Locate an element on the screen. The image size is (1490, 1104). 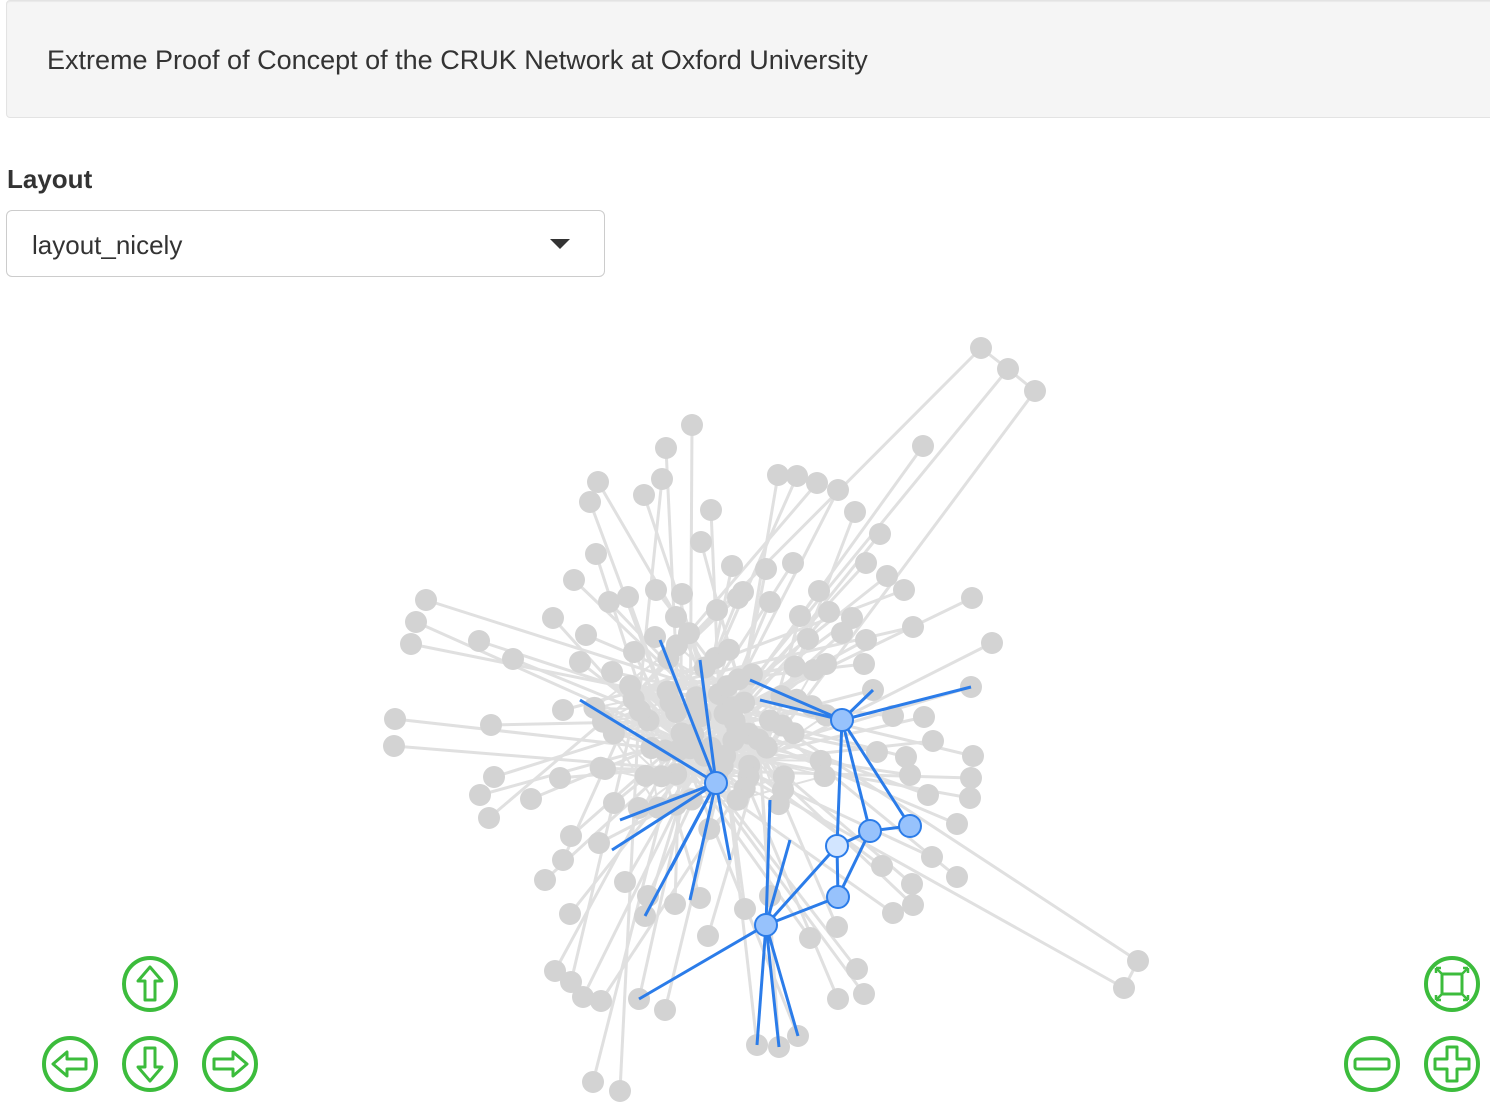
layout-select: layout_nicely is located at coordinates (305, 243).